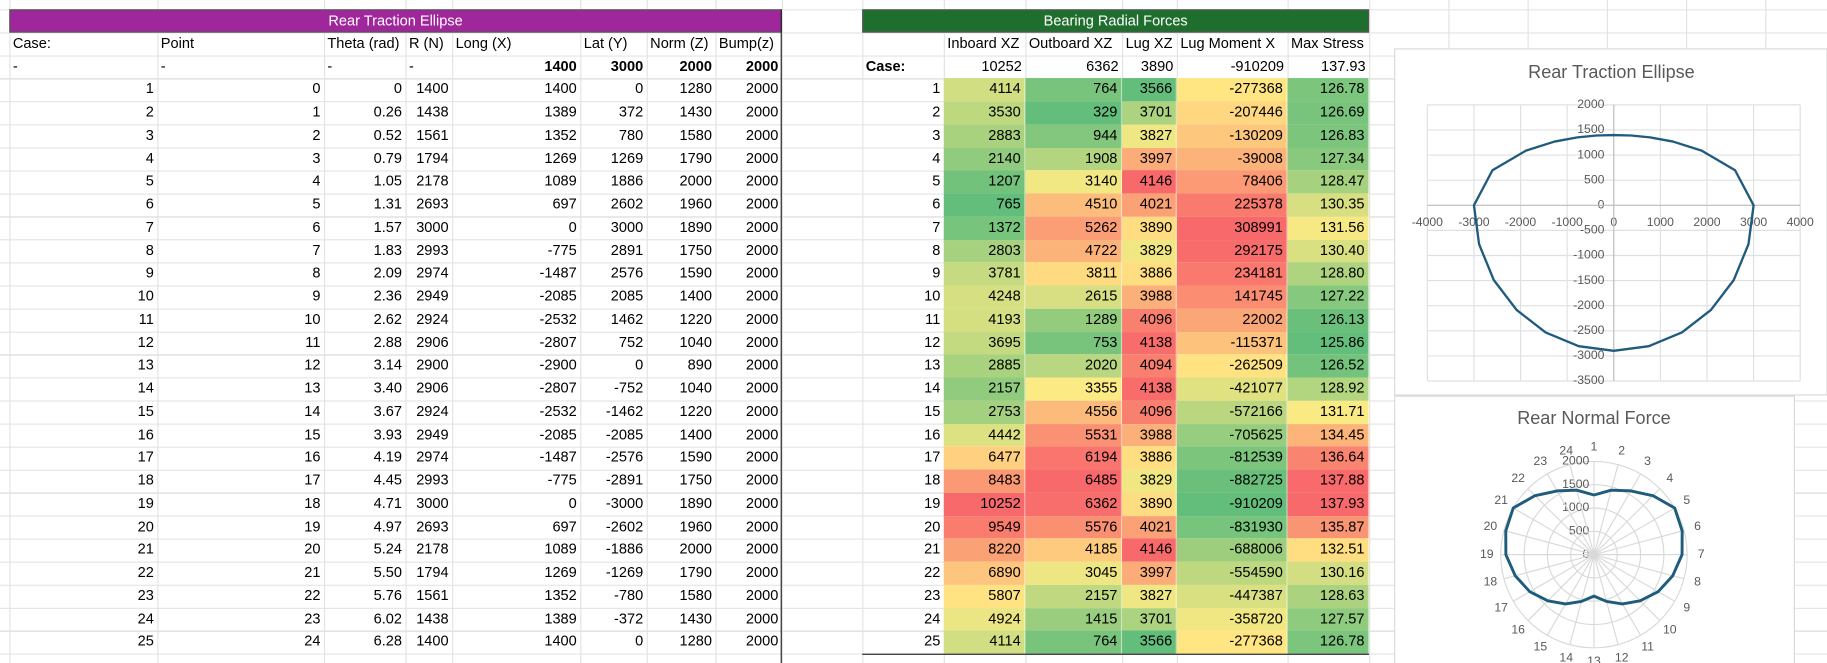 Image resolution: width=1827 pixels, height=663 pixels. I want to click on cell: 5576, so click(1074, 527).